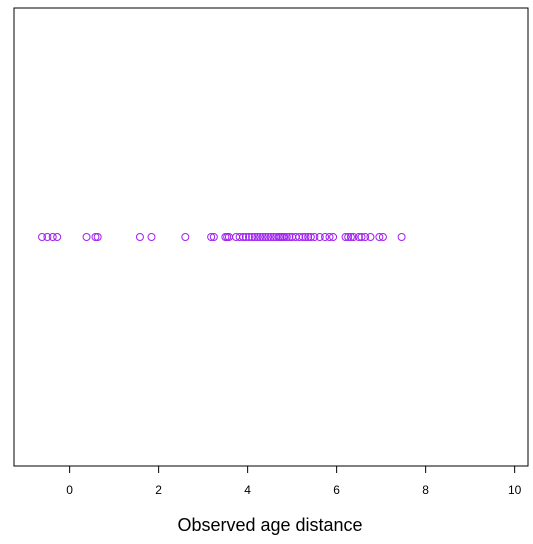  Describe the element at coordinates (294, 481) in the screenshot. I see `x-axis: 0 2 4 6 8 10` at that location.